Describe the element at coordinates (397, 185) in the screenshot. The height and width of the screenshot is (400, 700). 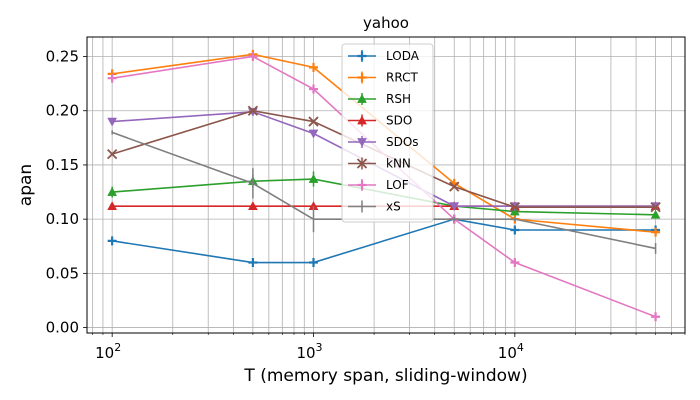
I see `legend-label: LOF` at that location.